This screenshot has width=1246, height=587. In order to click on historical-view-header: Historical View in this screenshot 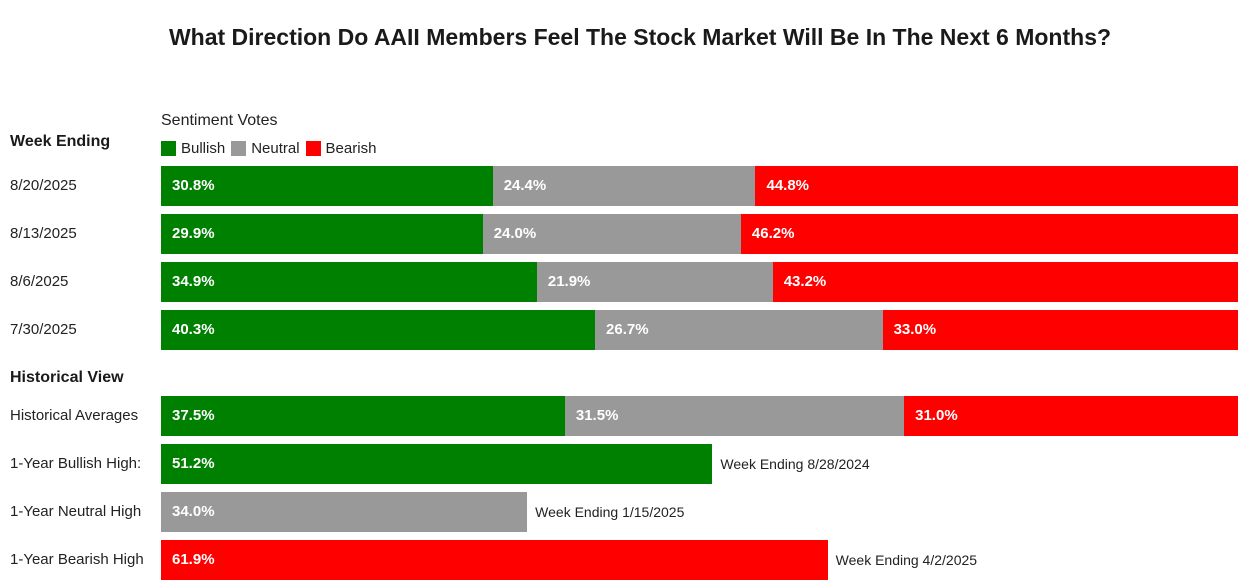, I will do `click(67, 377)`.